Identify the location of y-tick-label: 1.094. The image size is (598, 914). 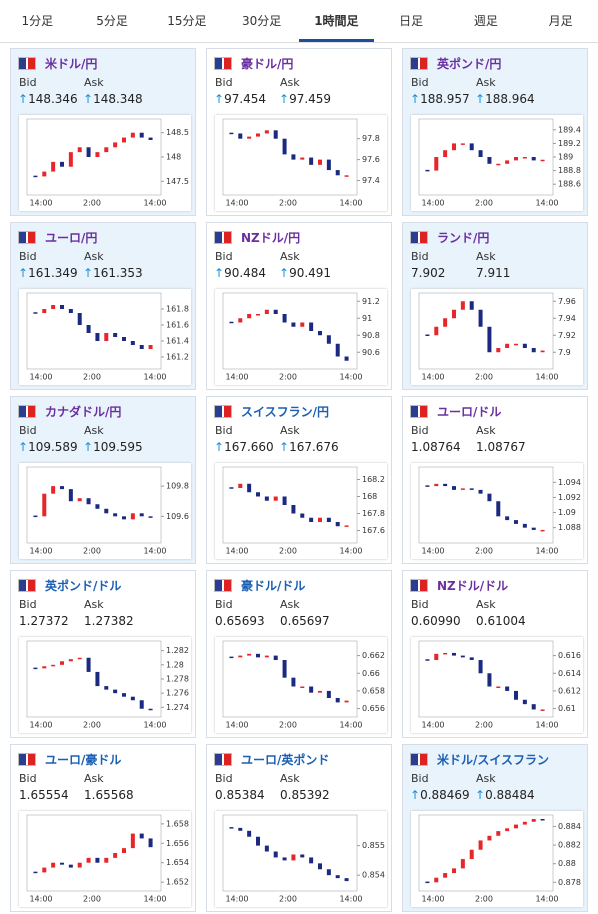
(569, 482).